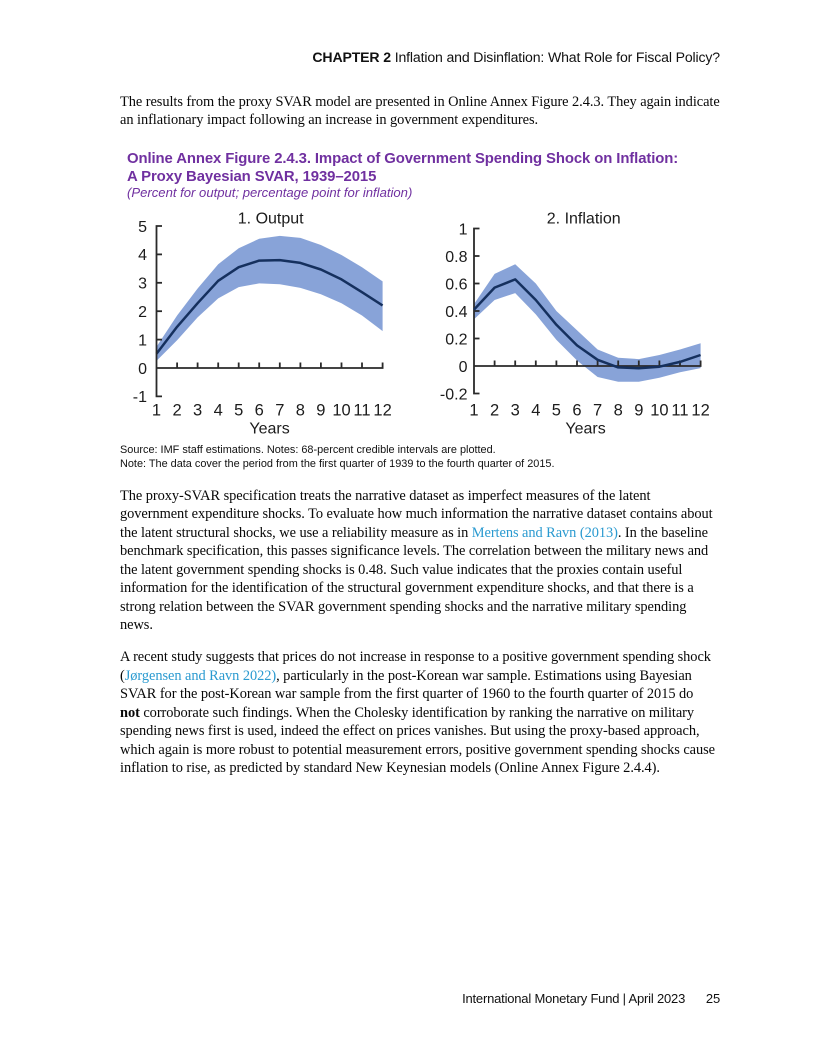  I want to click on svg-text: 2. Inflation, so click(584, 219).